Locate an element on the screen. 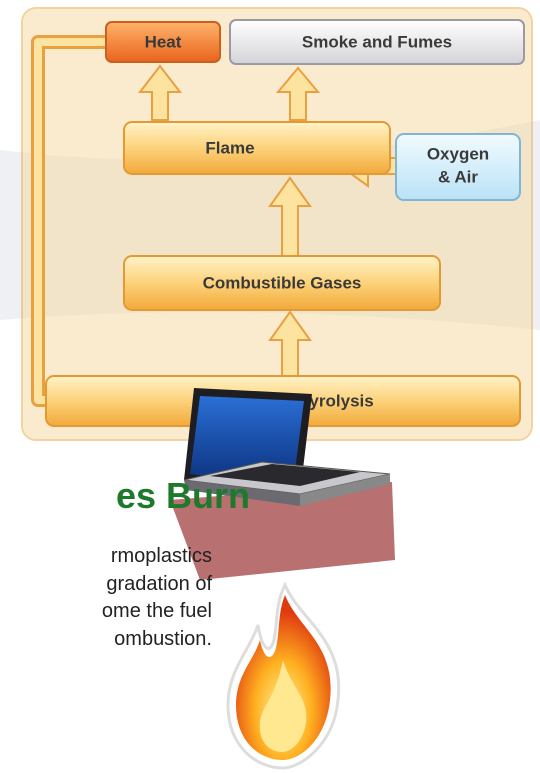 This screenshot has width=540, height=773. node-label: Heat is located at coordinates (163, 41).